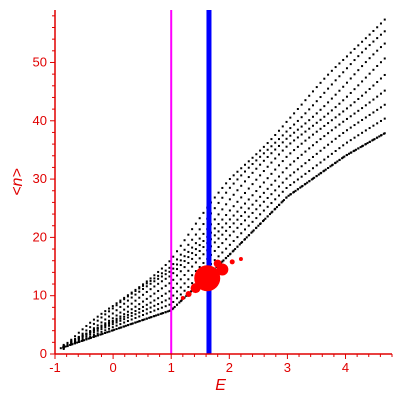  What do you see at coordinates (40, 120) in the screenshot?
I see `y-tick-label: 40` at bounding box center [40, 120].